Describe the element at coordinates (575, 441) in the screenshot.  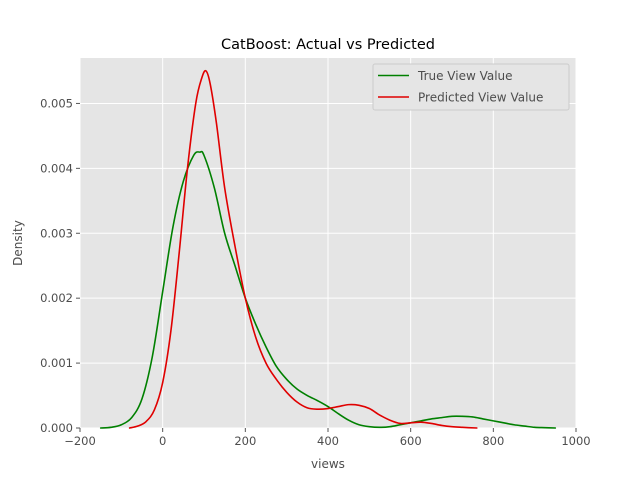
I see `x-tick-label: 1000` at that location.